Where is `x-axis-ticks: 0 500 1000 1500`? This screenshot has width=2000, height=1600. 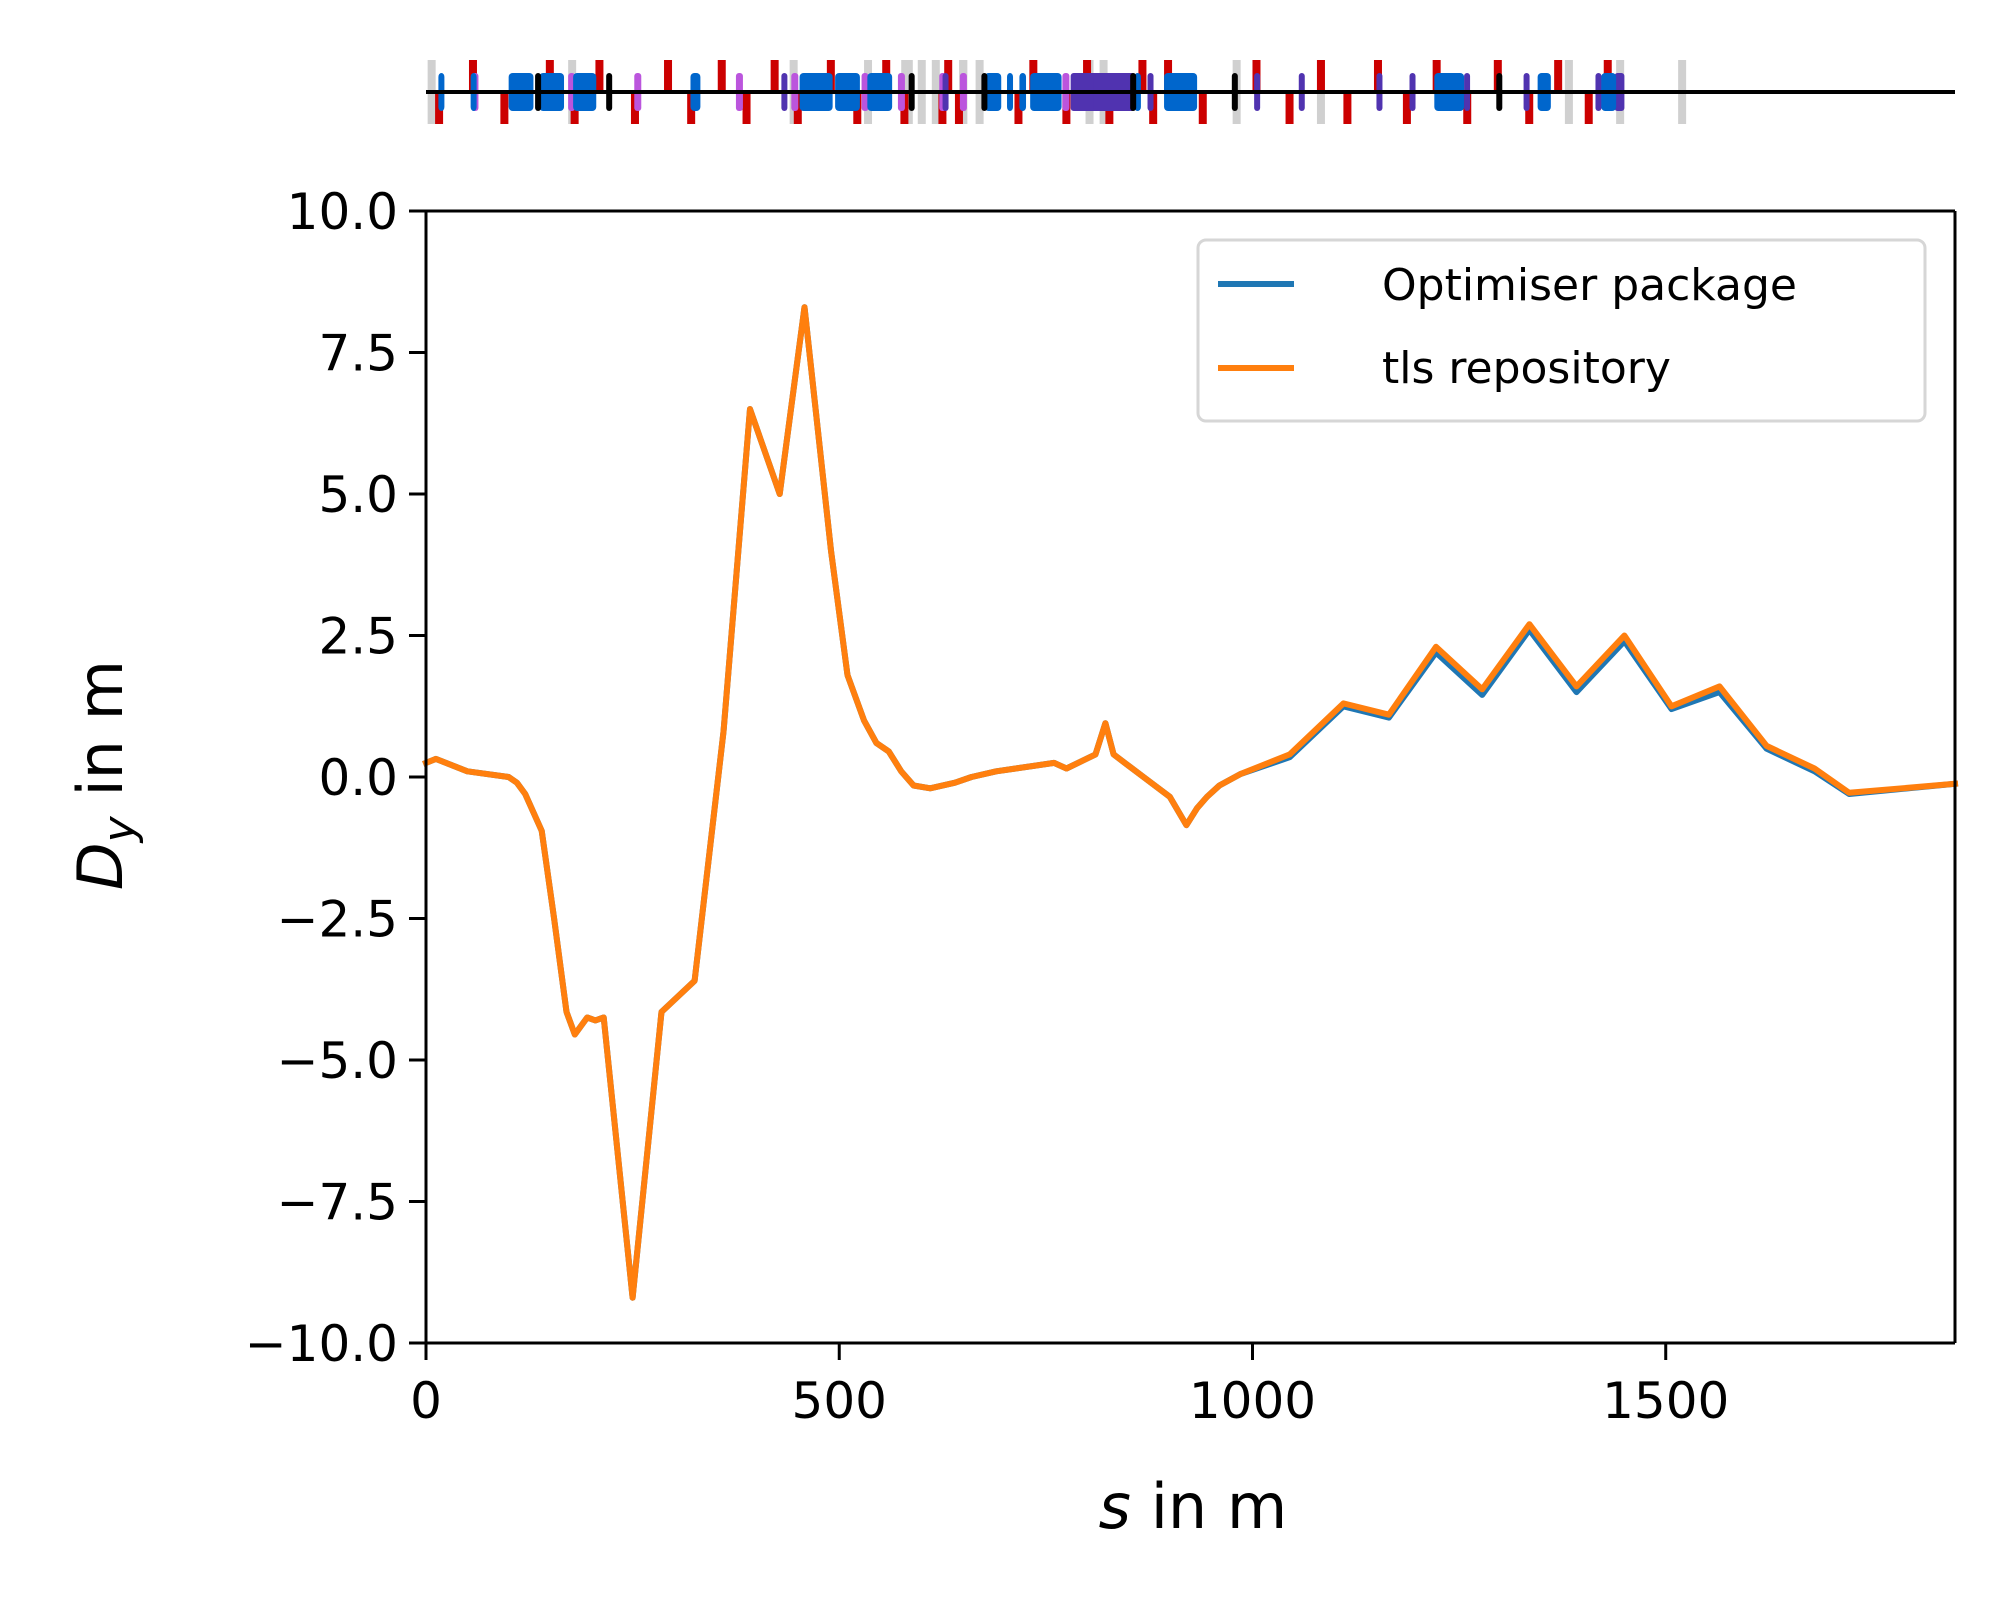
x-axis-ticks: 0 500 1000 1500 is located at coordinates (1069, 1386).